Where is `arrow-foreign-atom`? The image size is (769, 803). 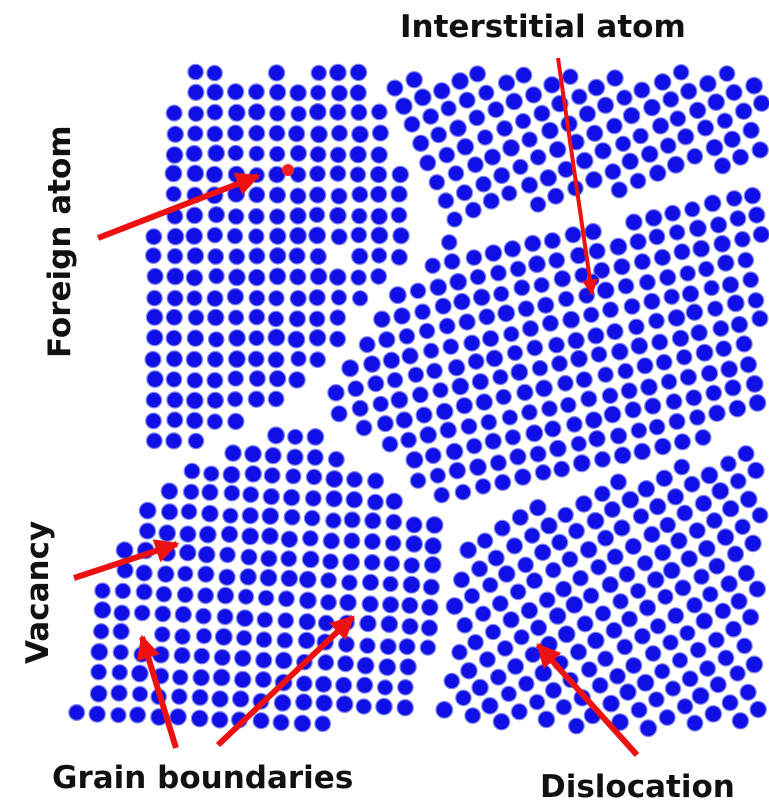
arrow-foreign-atom is located at coordinates (178, 206).